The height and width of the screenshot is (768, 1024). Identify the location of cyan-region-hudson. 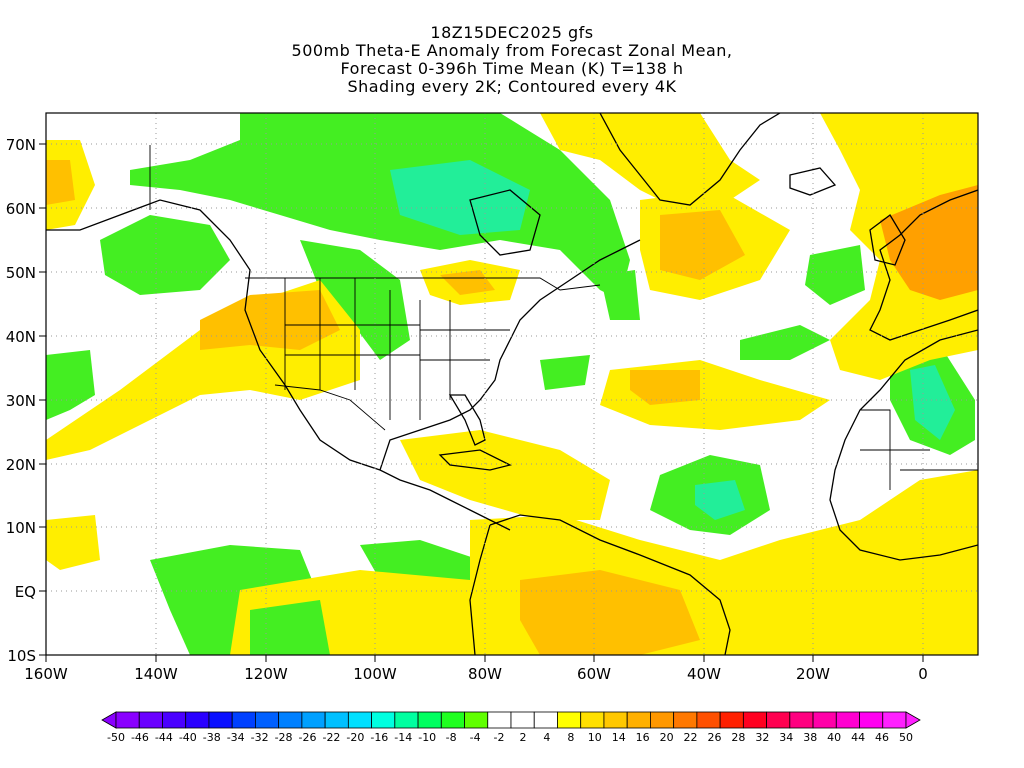
(460, 197).